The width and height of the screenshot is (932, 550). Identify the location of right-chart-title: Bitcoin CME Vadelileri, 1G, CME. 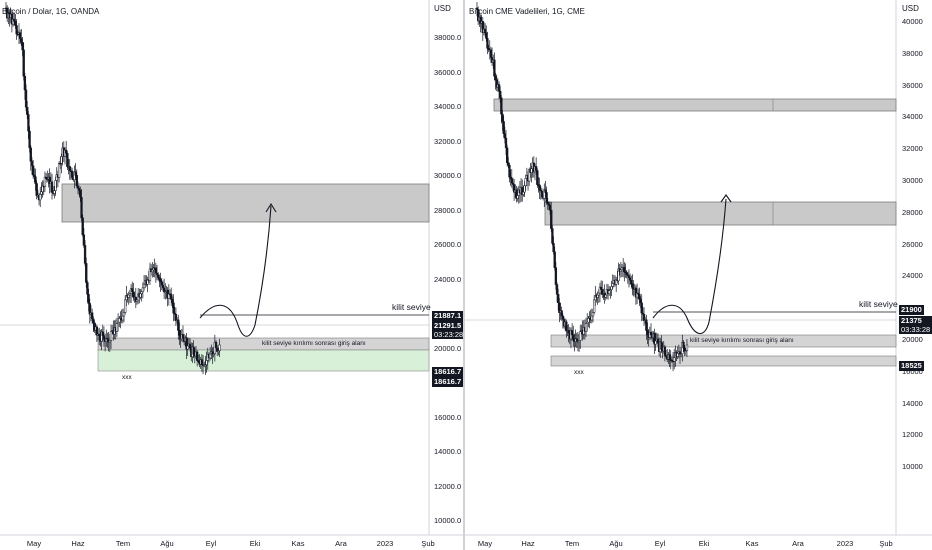
(527, 11).